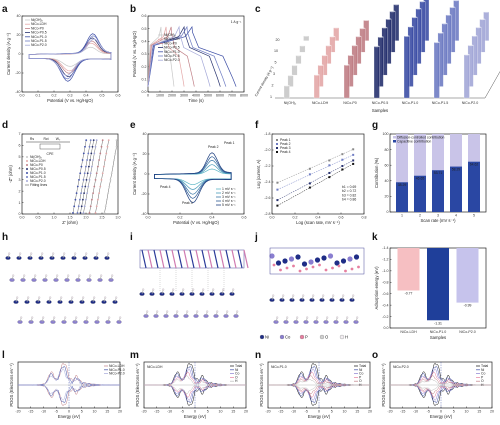  What do you see at coordinates (402, 158) in the screenshot?
I see `panel-g-bar-diffusion` at bounding box center [402, 158].